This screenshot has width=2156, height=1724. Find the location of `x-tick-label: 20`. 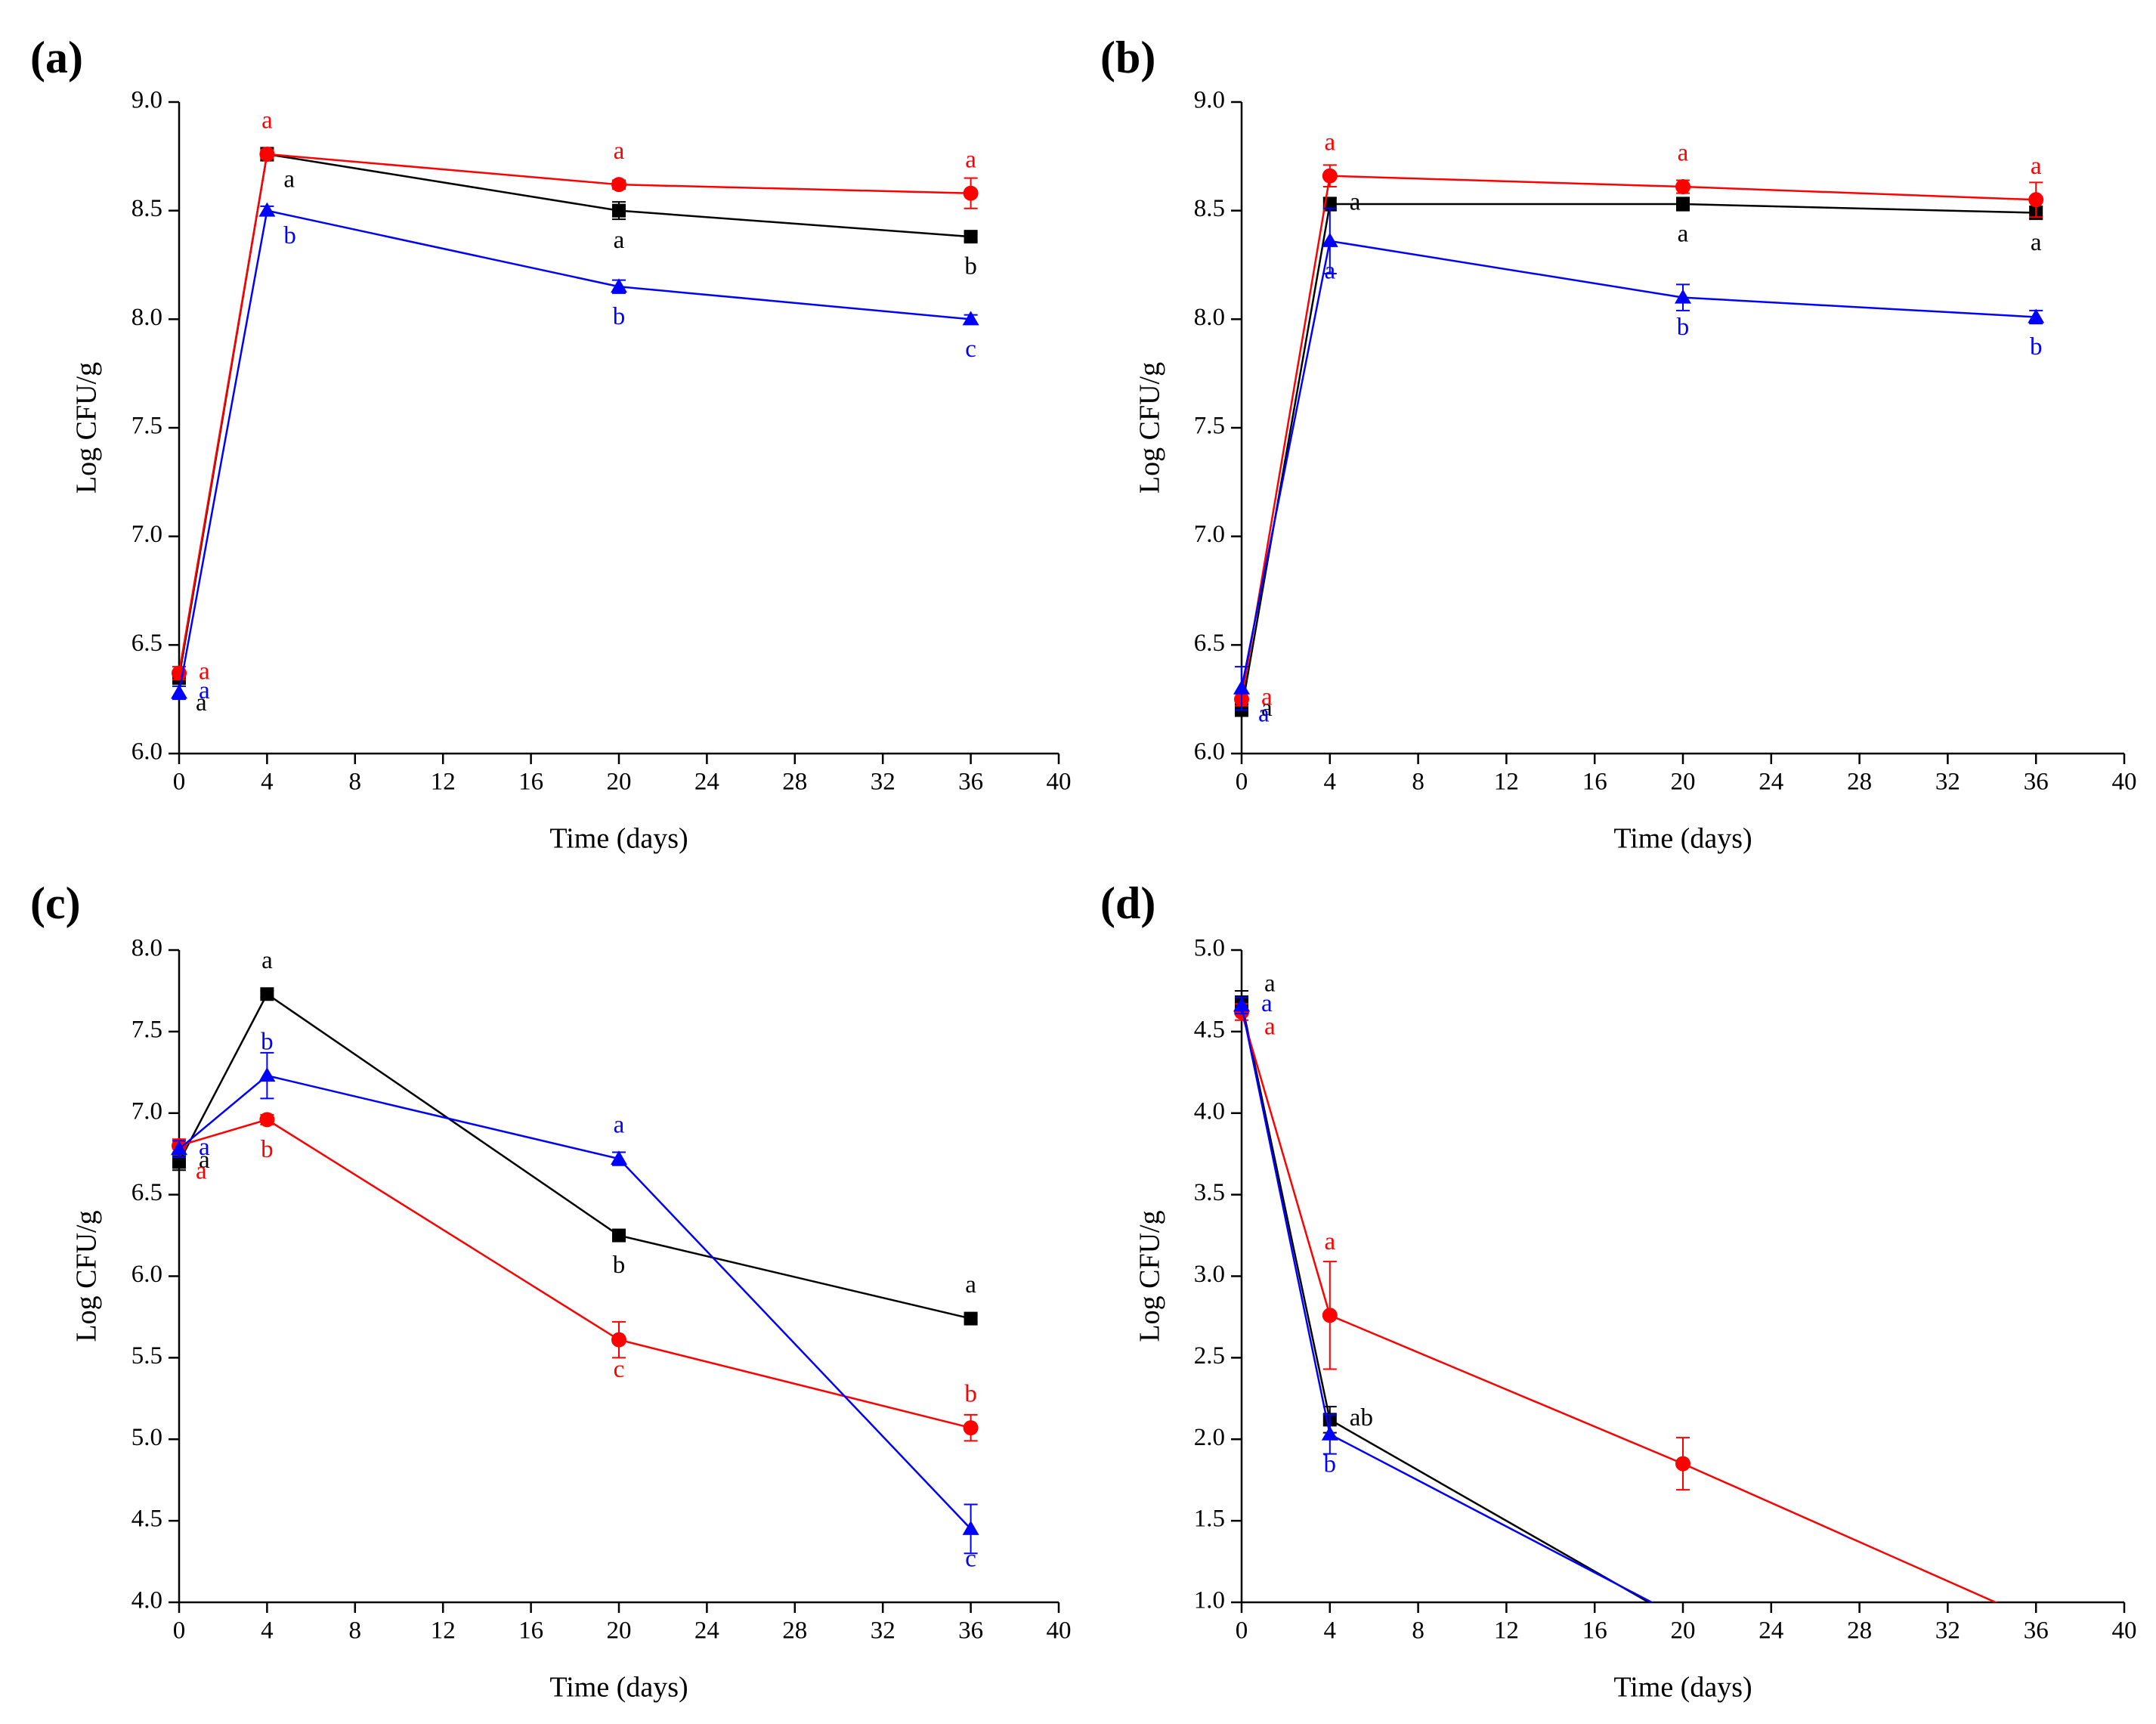

x-tick-label: 20 is located at coordinates (619, 1631).